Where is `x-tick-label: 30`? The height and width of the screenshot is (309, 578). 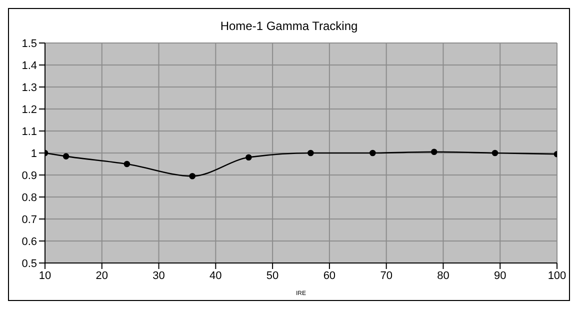 x-tick-label: 30 is located at coordinates (158, 276).